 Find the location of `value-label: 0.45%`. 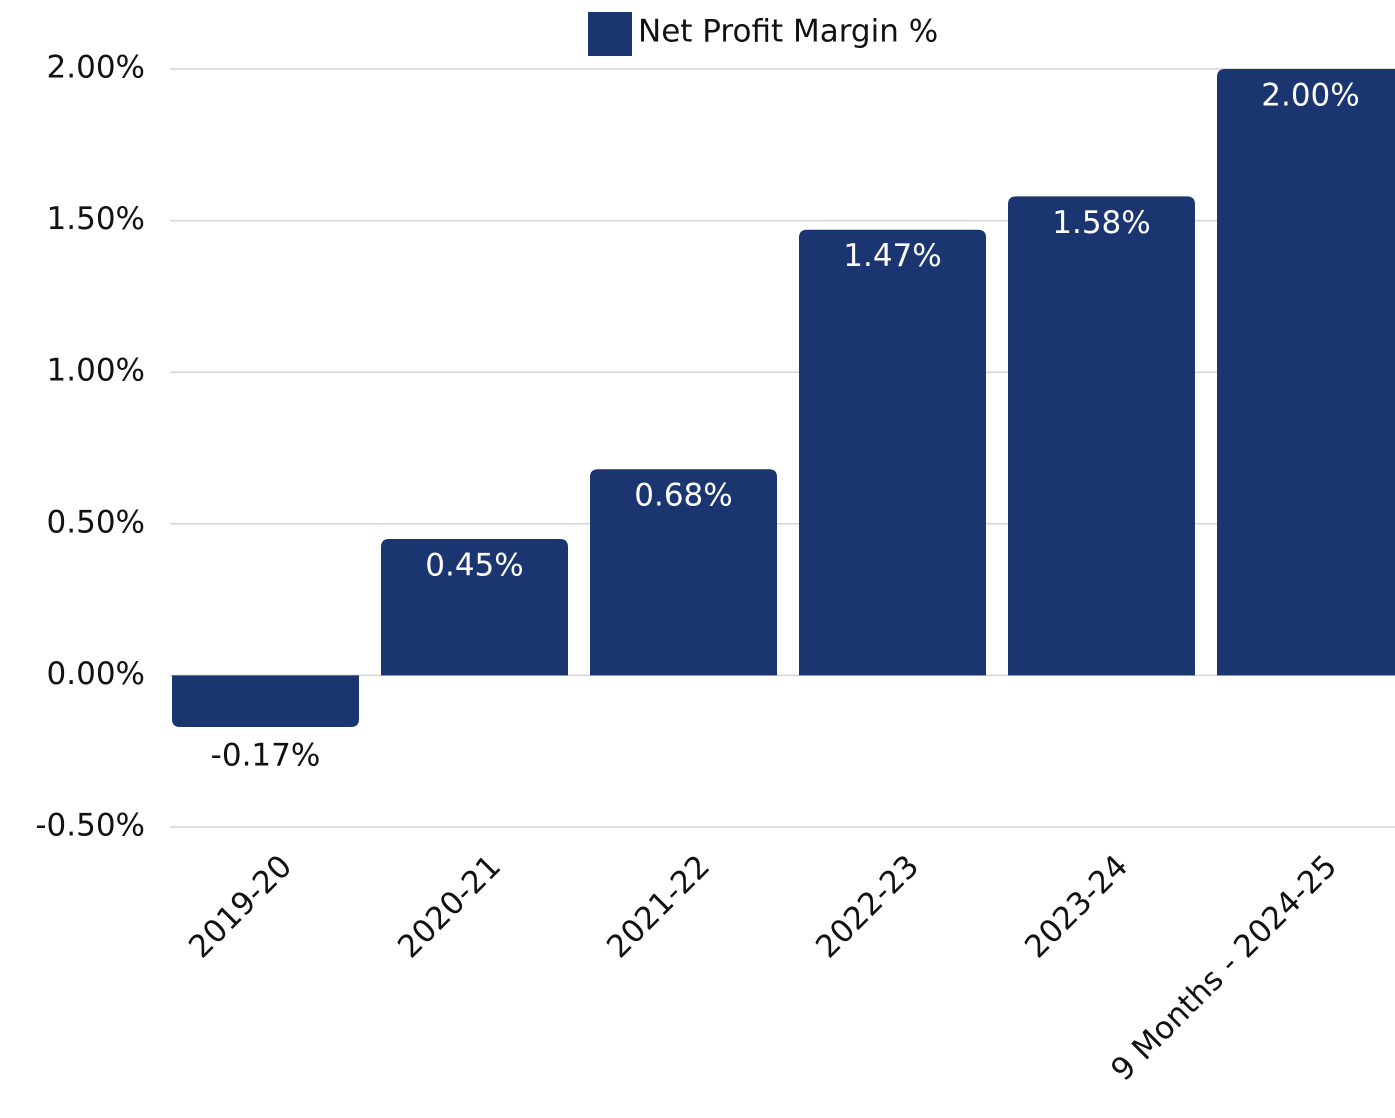

value-label: 0.45% is located at coordinates (474, 565).